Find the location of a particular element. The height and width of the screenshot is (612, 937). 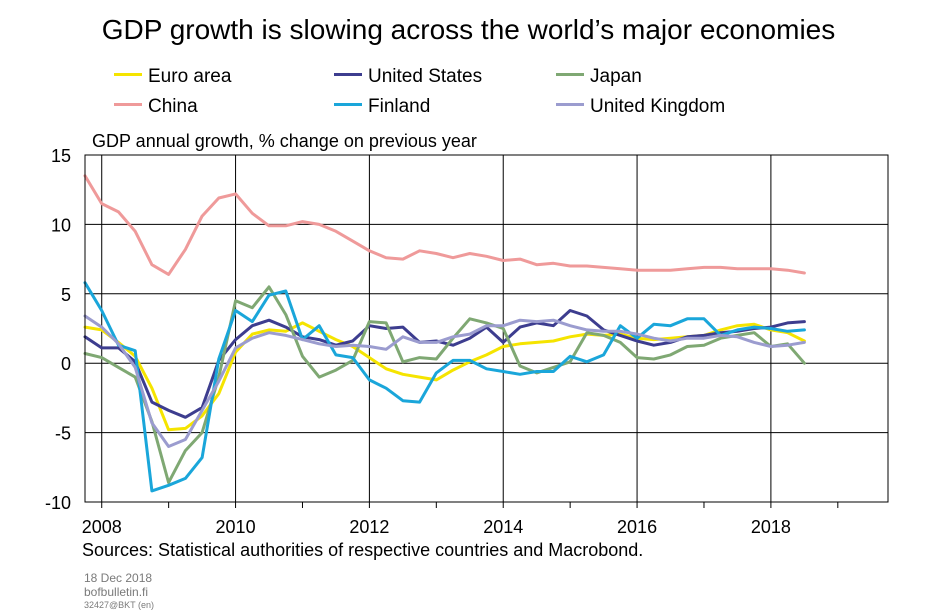

legend-label-united-states: United States is located at coordinates (425, 76).